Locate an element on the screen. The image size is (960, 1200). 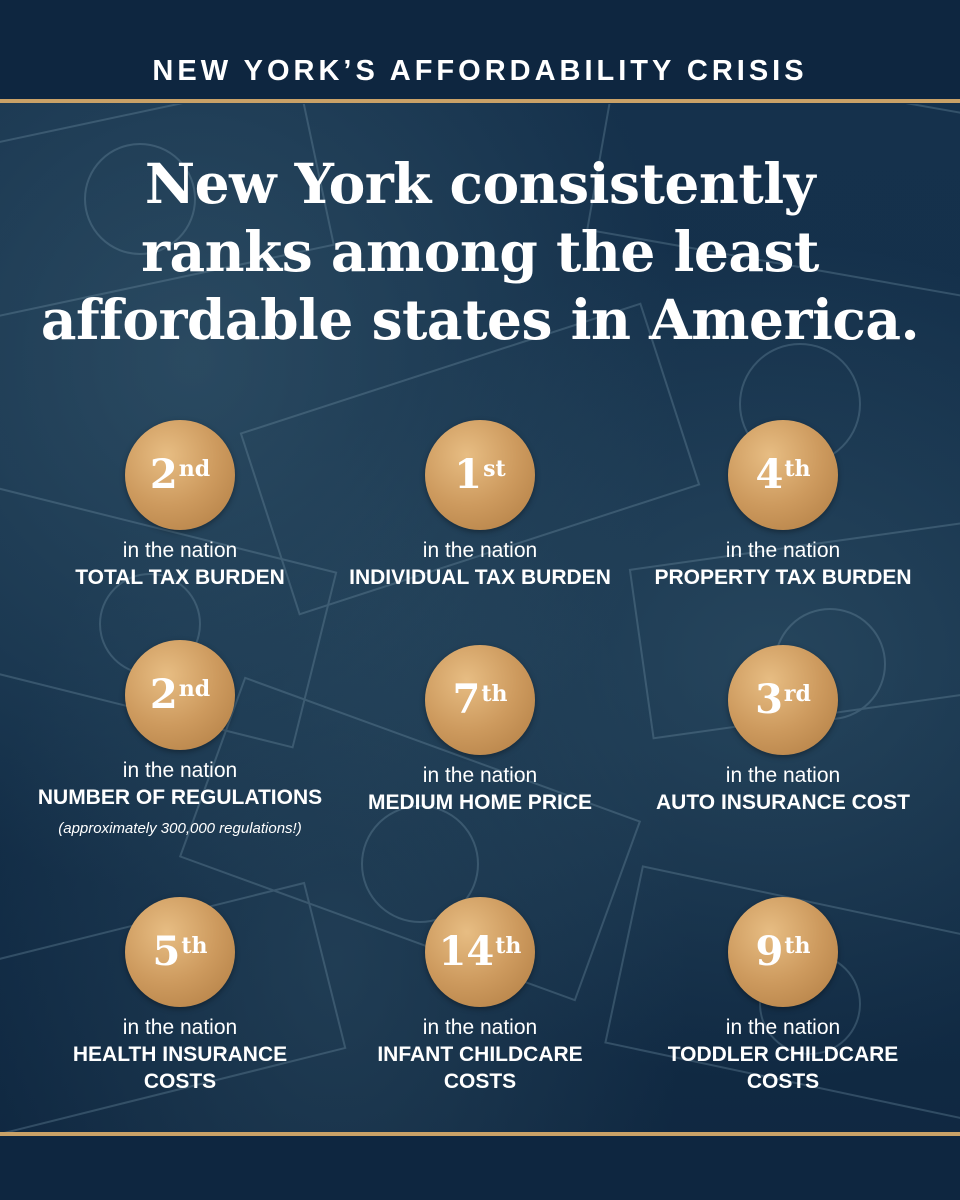
stat-individual-tax-burden: 1st in the nation INDIVIDUAL TAX BURDEN is located at coordinates (480, 505).